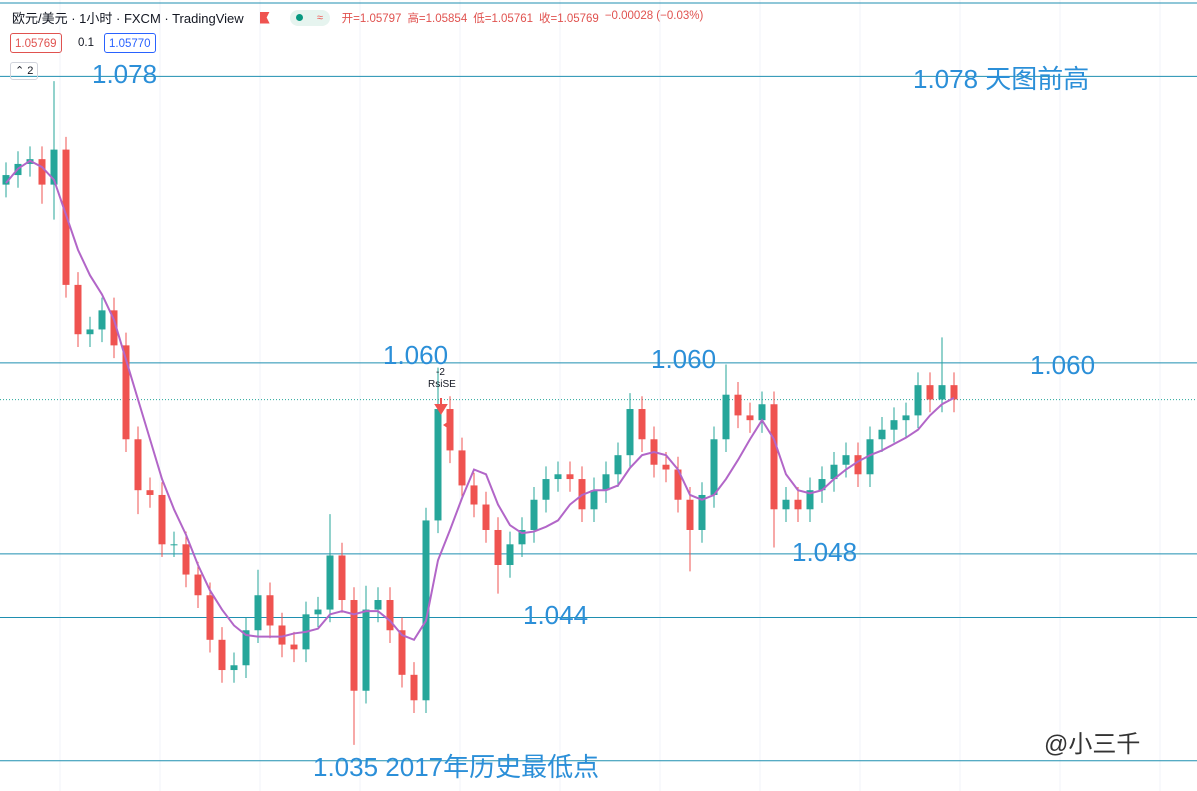 The height and width of the screenshot is (791, 1197). Describe the element at coordinates (124, 74) in the screenshot. I see `level-annotation: 1.078` at that location.